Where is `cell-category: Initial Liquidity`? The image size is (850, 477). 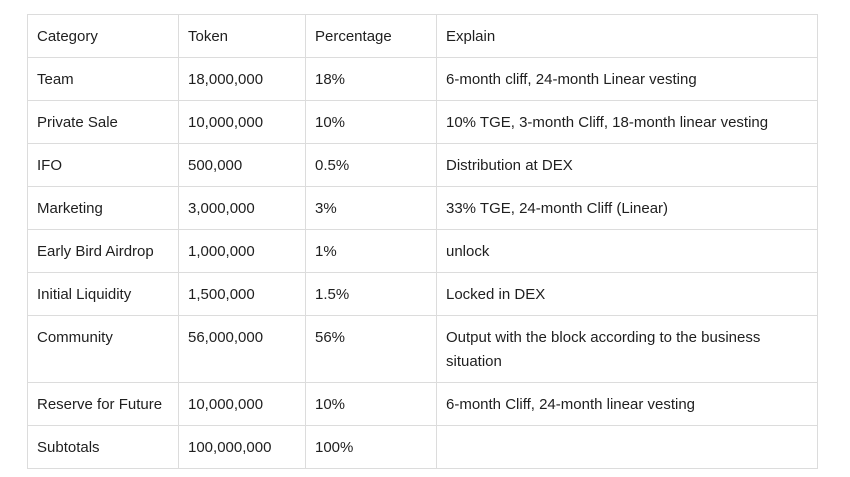 cell-category: Initial Liquidity is located at coordinates (103, 294).